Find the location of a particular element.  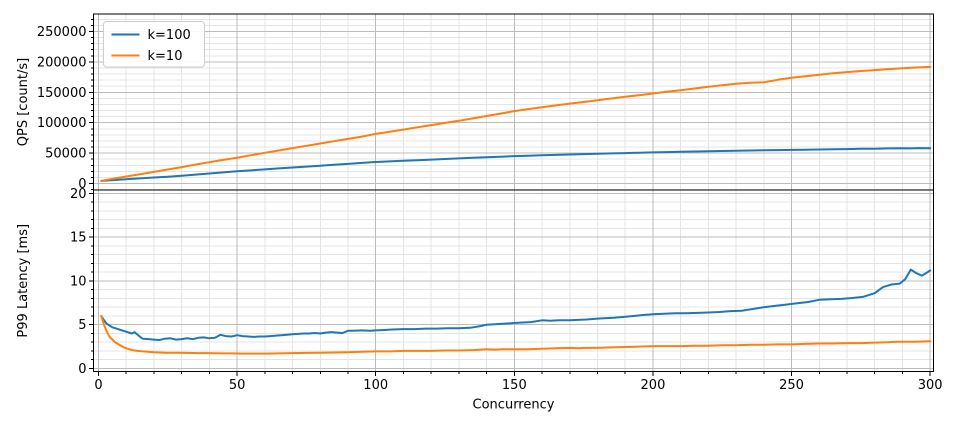

x-tick-label: 100 is located at coordinates (375, 385).